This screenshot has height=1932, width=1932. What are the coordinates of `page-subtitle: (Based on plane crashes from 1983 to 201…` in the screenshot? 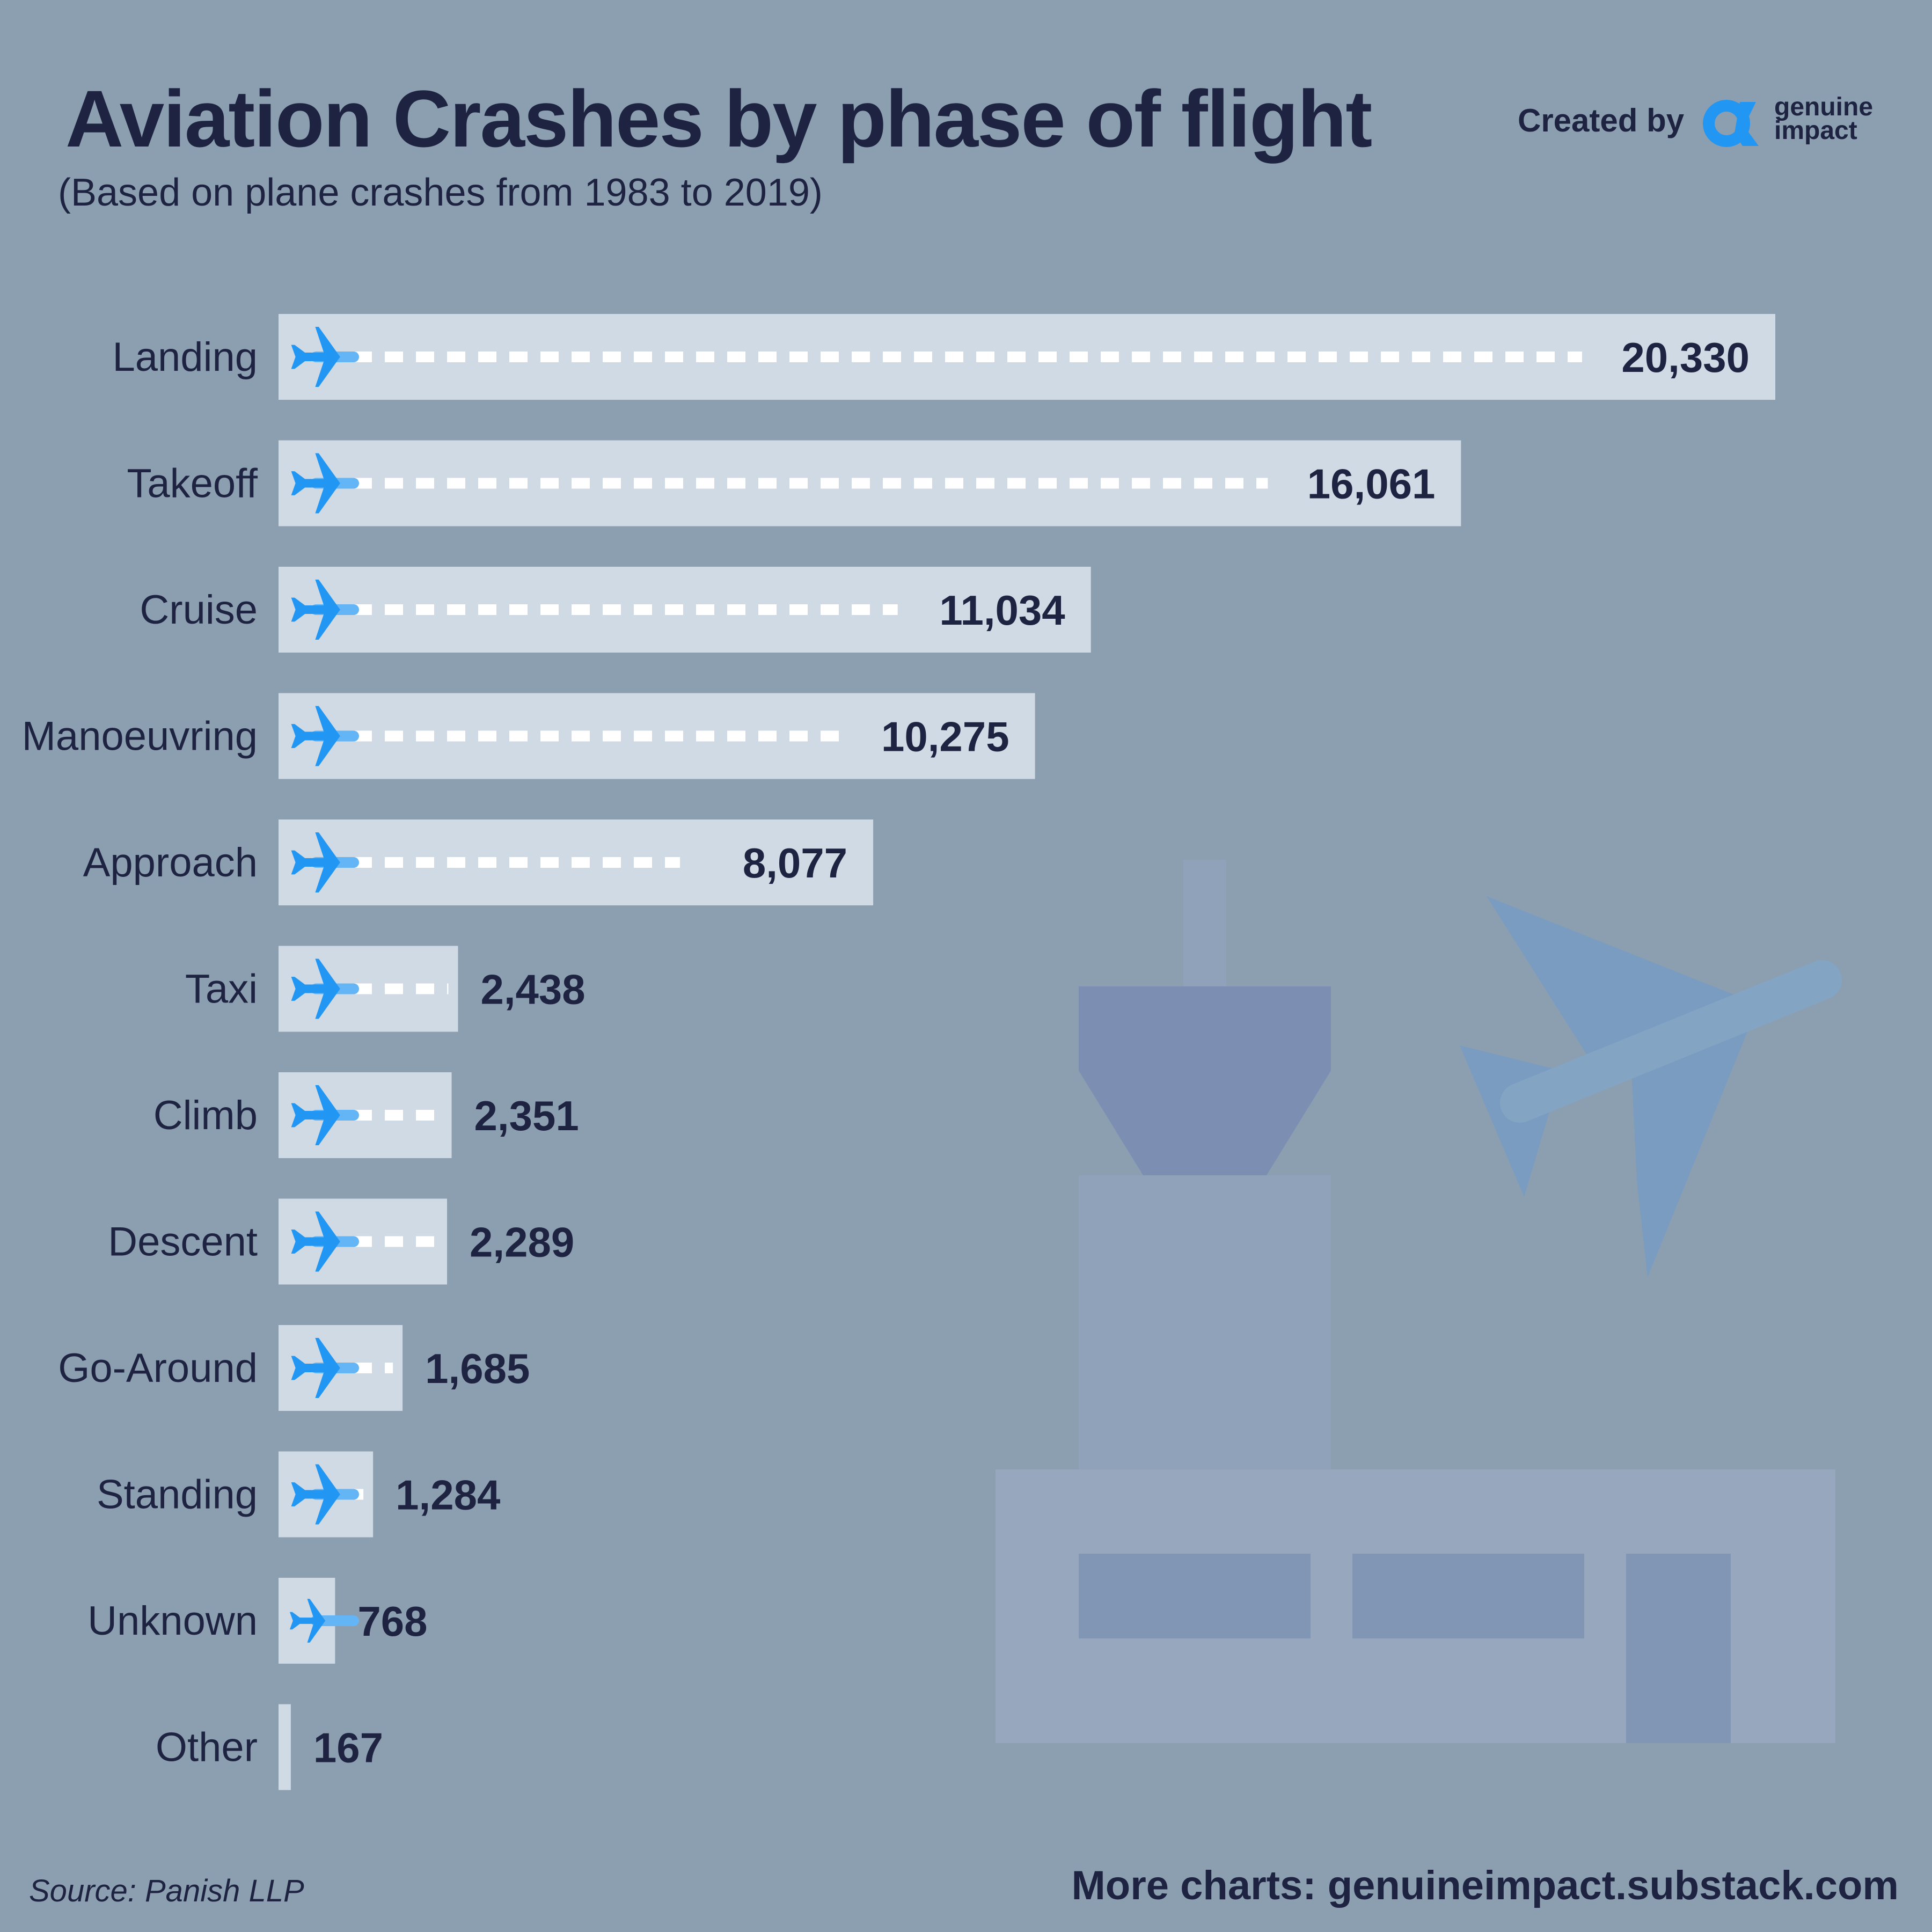 It's located at (440, 192).